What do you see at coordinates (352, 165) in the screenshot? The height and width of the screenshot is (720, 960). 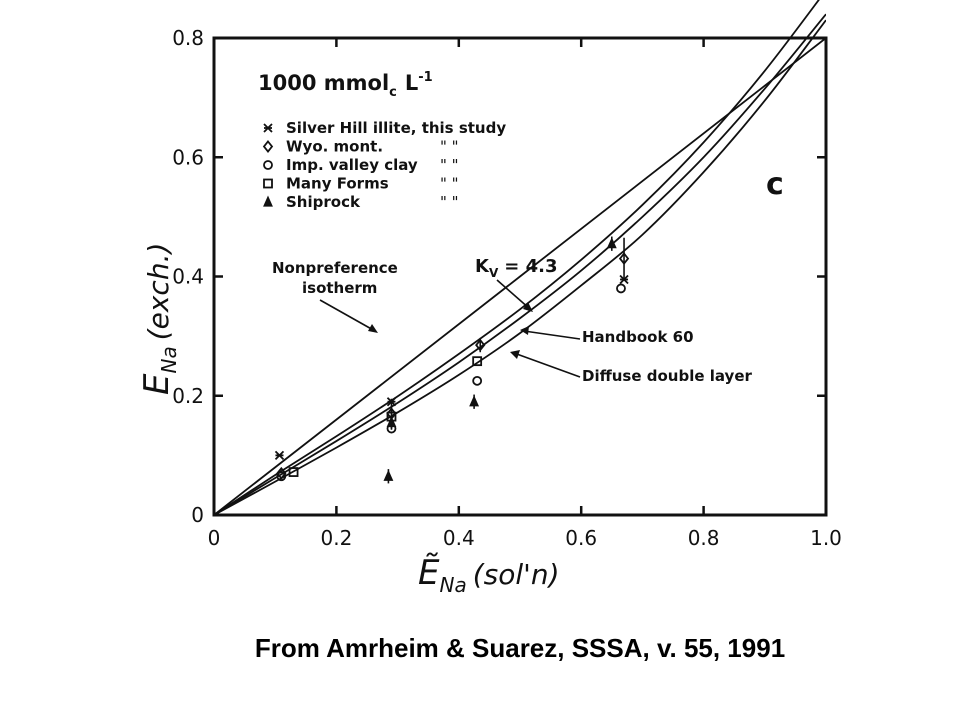 I see `legend-label: Imp. valley clay` at bounding box center [352, 165].